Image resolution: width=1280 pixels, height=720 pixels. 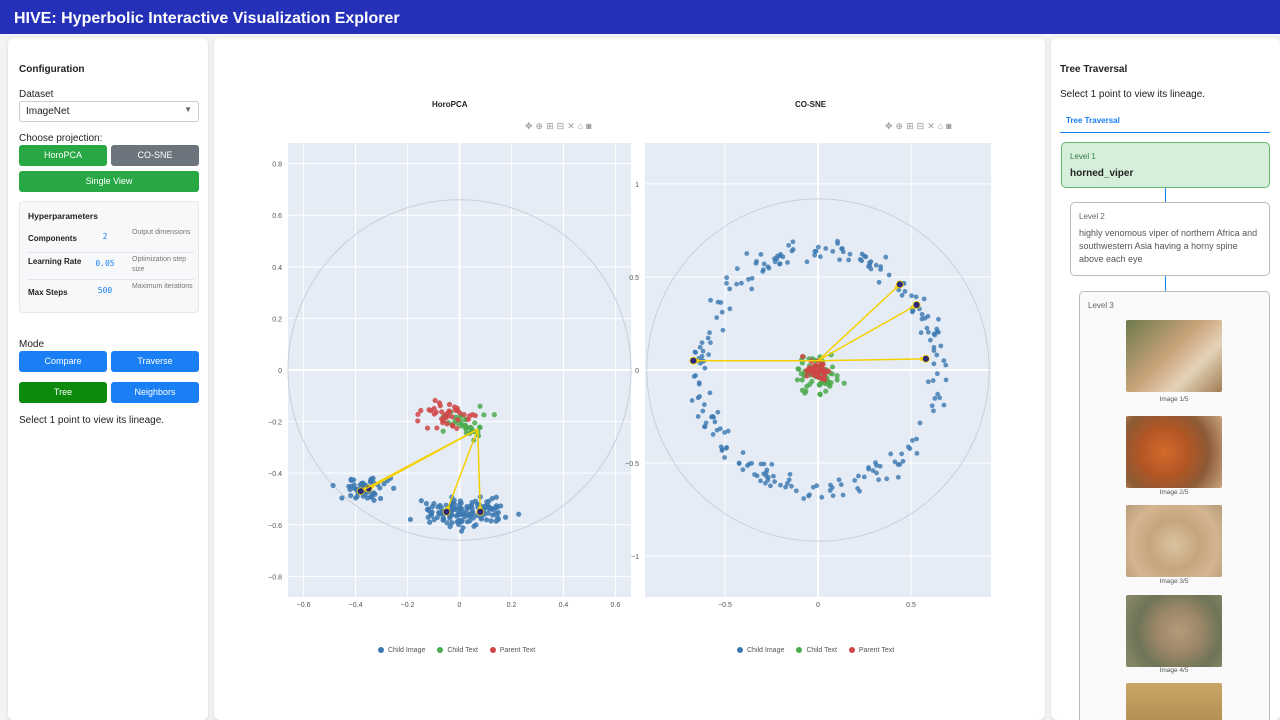 I want to click on tree-button: Tree, so click(x=63, y=392).